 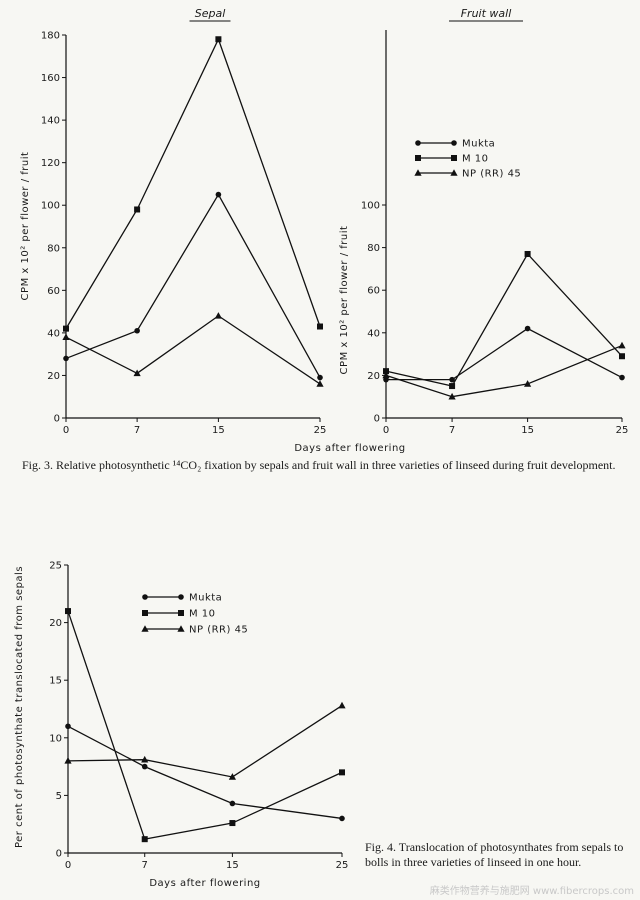 What do you see at coordinates (210, 13) in the screenshot?
I see `chart-title: Sepal` at bounding box center [210, 13].